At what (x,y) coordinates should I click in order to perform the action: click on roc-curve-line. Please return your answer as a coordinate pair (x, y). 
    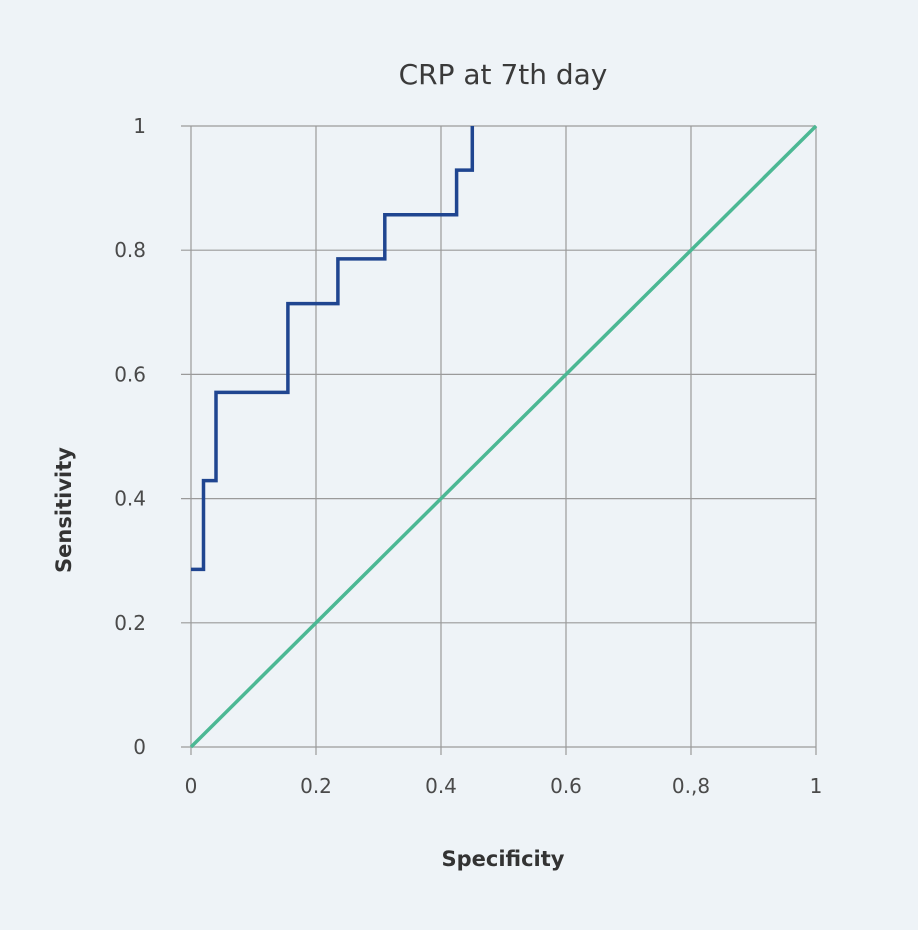
    Looking at the image, I should click on (333, 349).